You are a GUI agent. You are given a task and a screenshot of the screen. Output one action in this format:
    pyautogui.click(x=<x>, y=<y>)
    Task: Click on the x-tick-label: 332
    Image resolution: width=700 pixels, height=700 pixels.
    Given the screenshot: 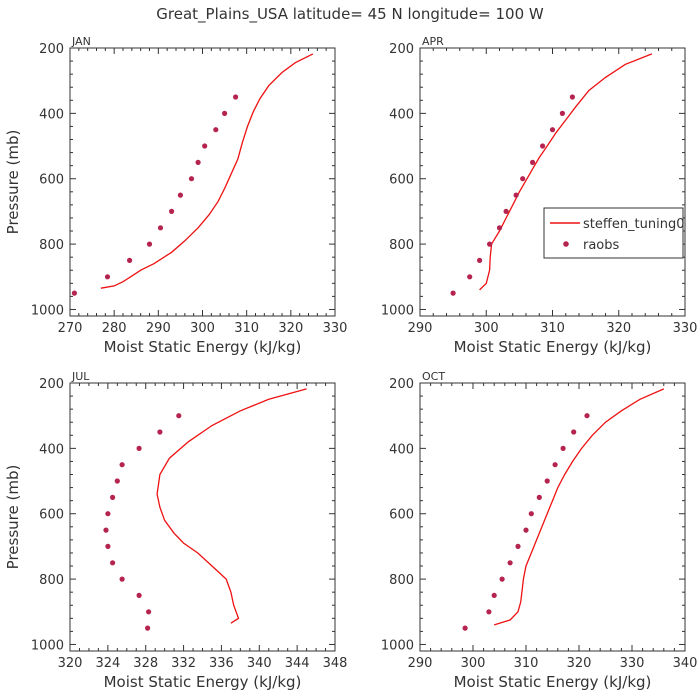 What is the action you would take?
    pyautogui.click(x=183, y=663)
    